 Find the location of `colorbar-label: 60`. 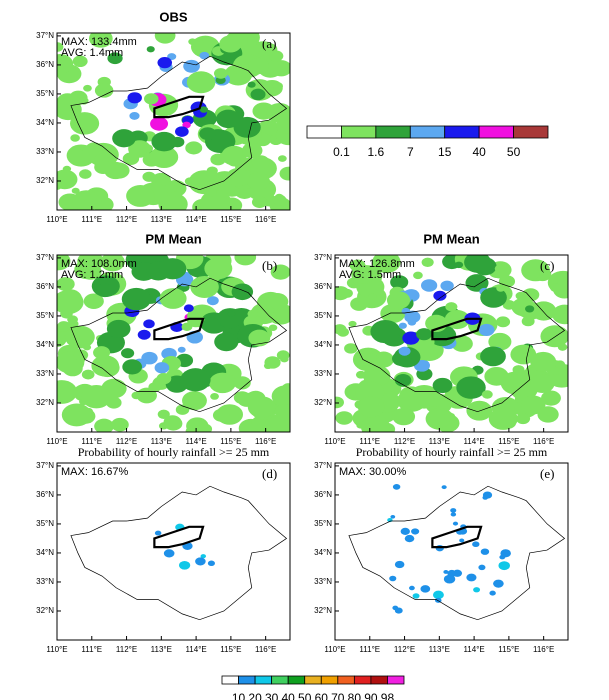

colorbar-label: 60 is located at coordinates (322, 695).